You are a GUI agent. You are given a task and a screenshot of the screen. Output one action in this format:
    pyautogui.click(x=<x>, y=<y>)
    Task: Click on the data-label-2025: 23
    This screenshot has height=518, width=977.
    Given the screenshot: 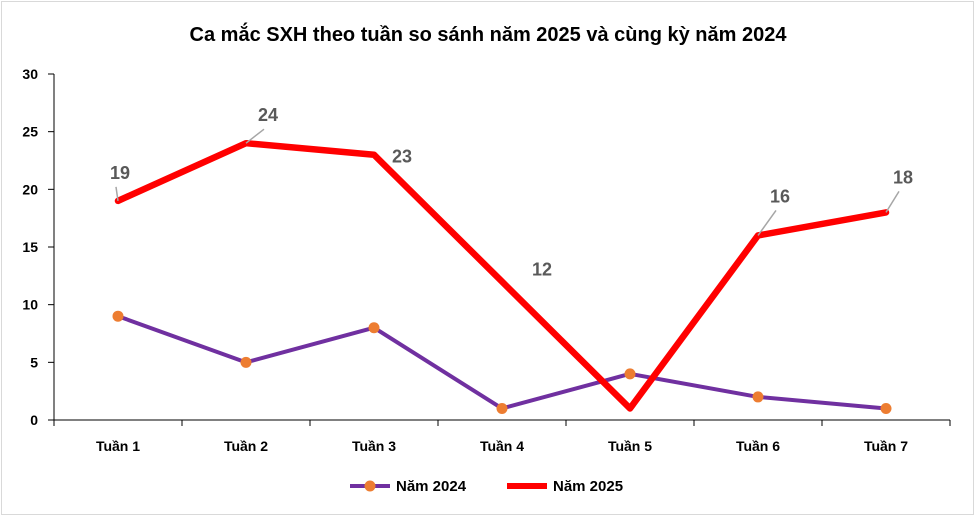 What is the action you would take?
    pyautogui.click(x=402, y=157)
    